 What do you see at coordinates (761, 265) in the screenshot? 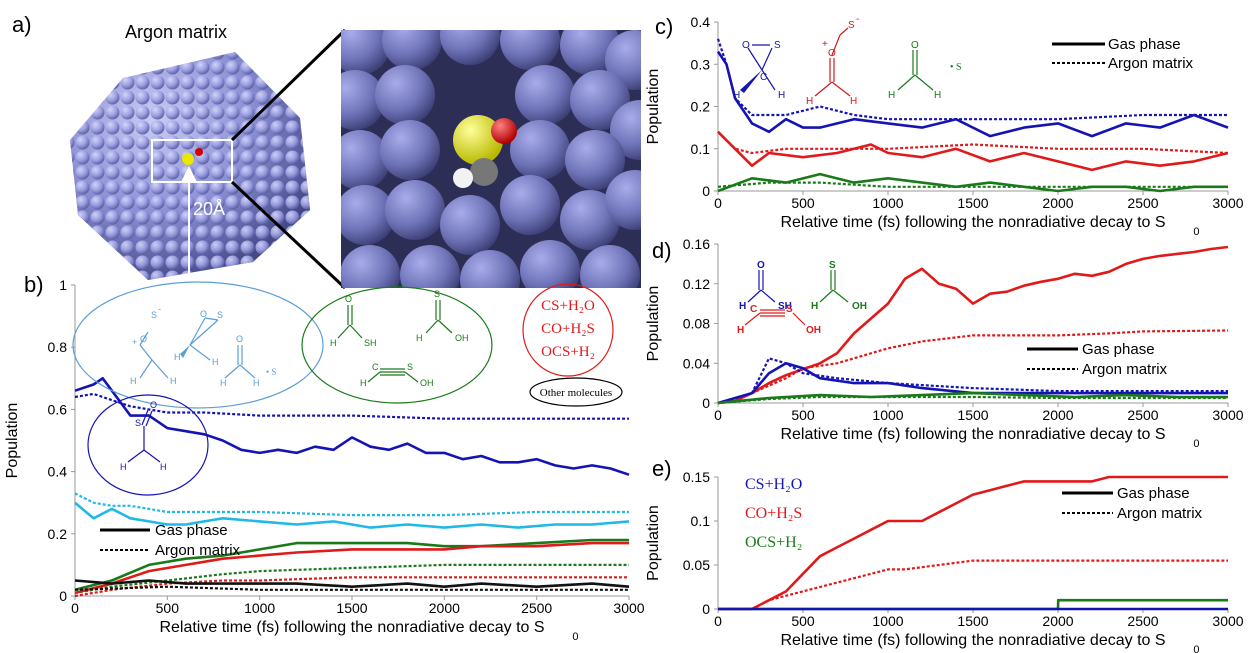
I see `d-db-o: O` at bounding box center [761, 265].